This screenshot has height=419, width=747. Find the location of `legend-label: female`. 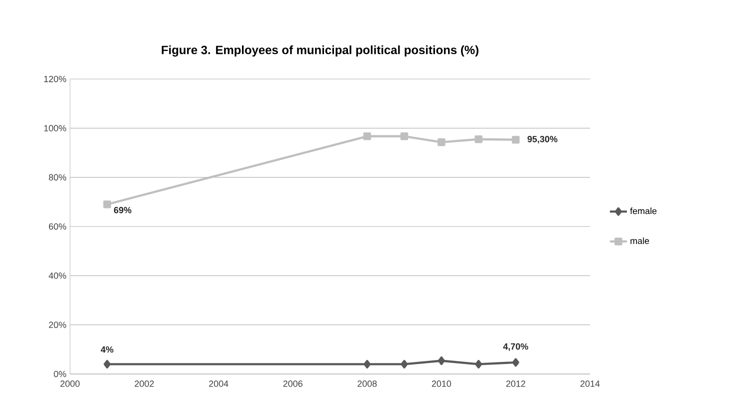

legend-label: female is located at coordinates (643, 211).